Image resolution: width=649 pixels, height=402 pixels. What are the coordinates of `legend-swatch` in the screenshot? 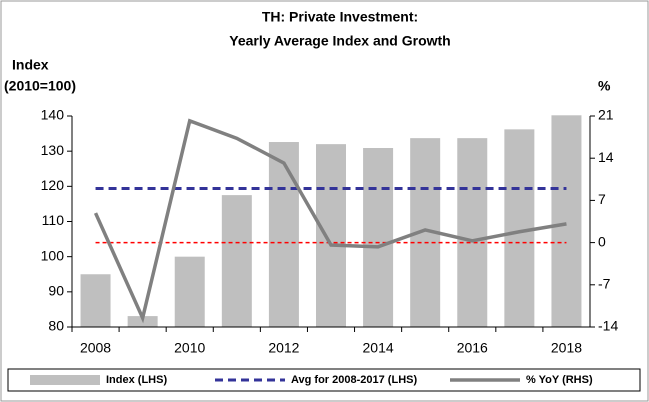 It's located at (65, 380).